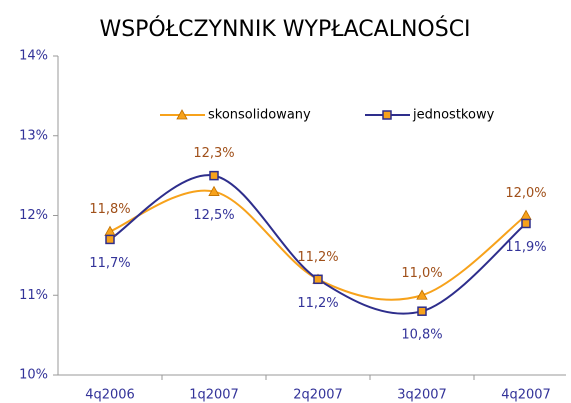 Image resolution: width=571 pixels, height=403 pixels. What do you see at coordinates (33, 215) in the screenshot?
I see `y-tick-label: 12%` at bounding box center [33, 215].